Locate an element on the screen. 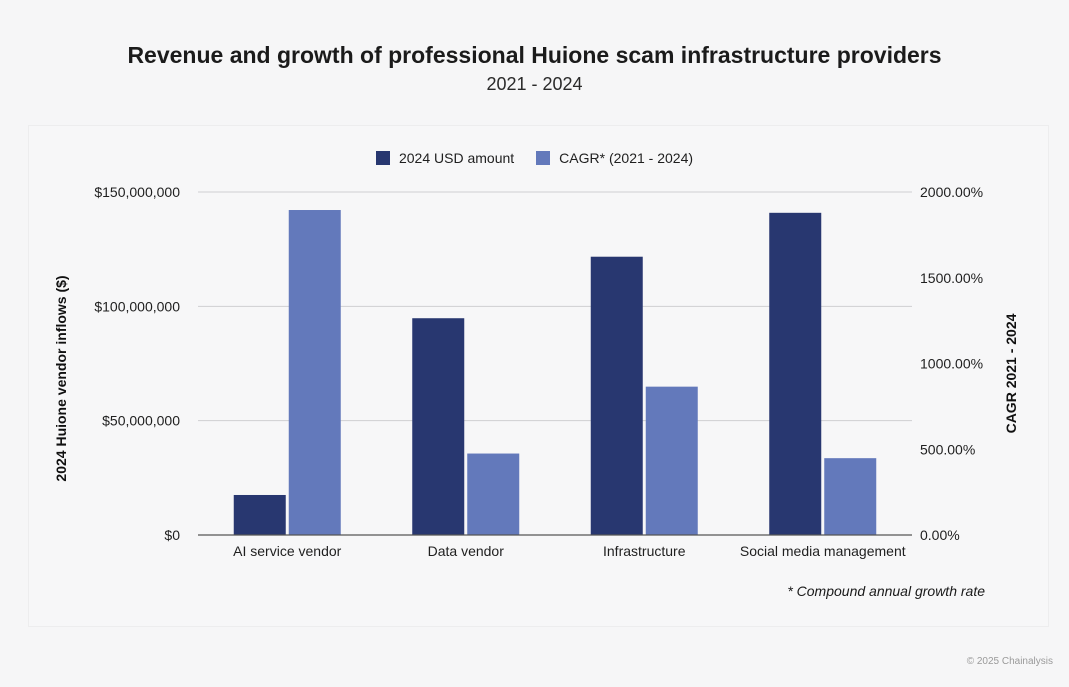 The height and width of the screenshot is (687, 1069). legend-item-usd: 2024 USD amount is located at coordinates (445, 158).